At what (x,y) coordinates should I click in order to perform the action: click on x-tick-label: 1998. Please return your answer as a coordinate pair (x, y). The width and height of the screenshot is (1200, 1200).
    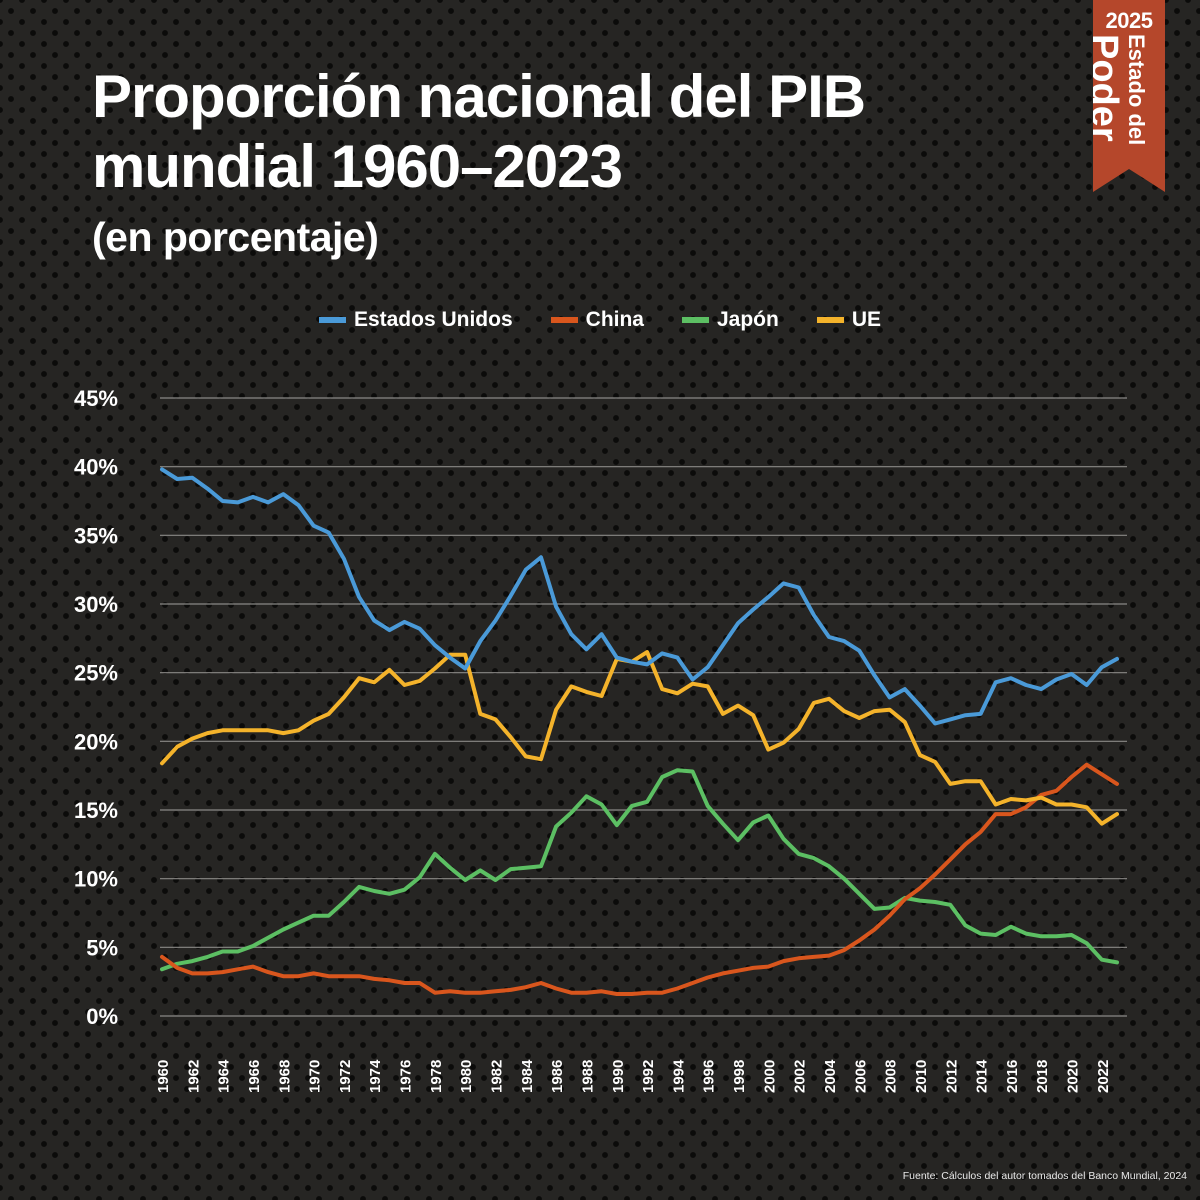
    Looking at the image, I should click on (739, 1076).